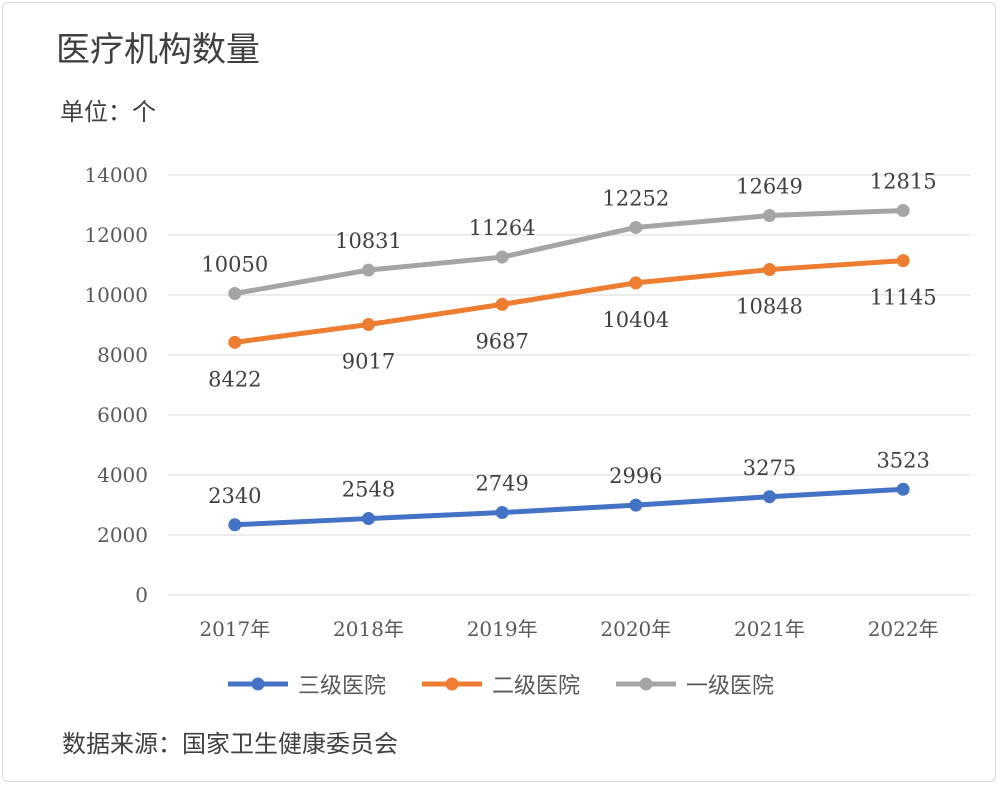 This screenshot has width=1000, height=786. I want to click on data-label: 12252, so click(635, 198).